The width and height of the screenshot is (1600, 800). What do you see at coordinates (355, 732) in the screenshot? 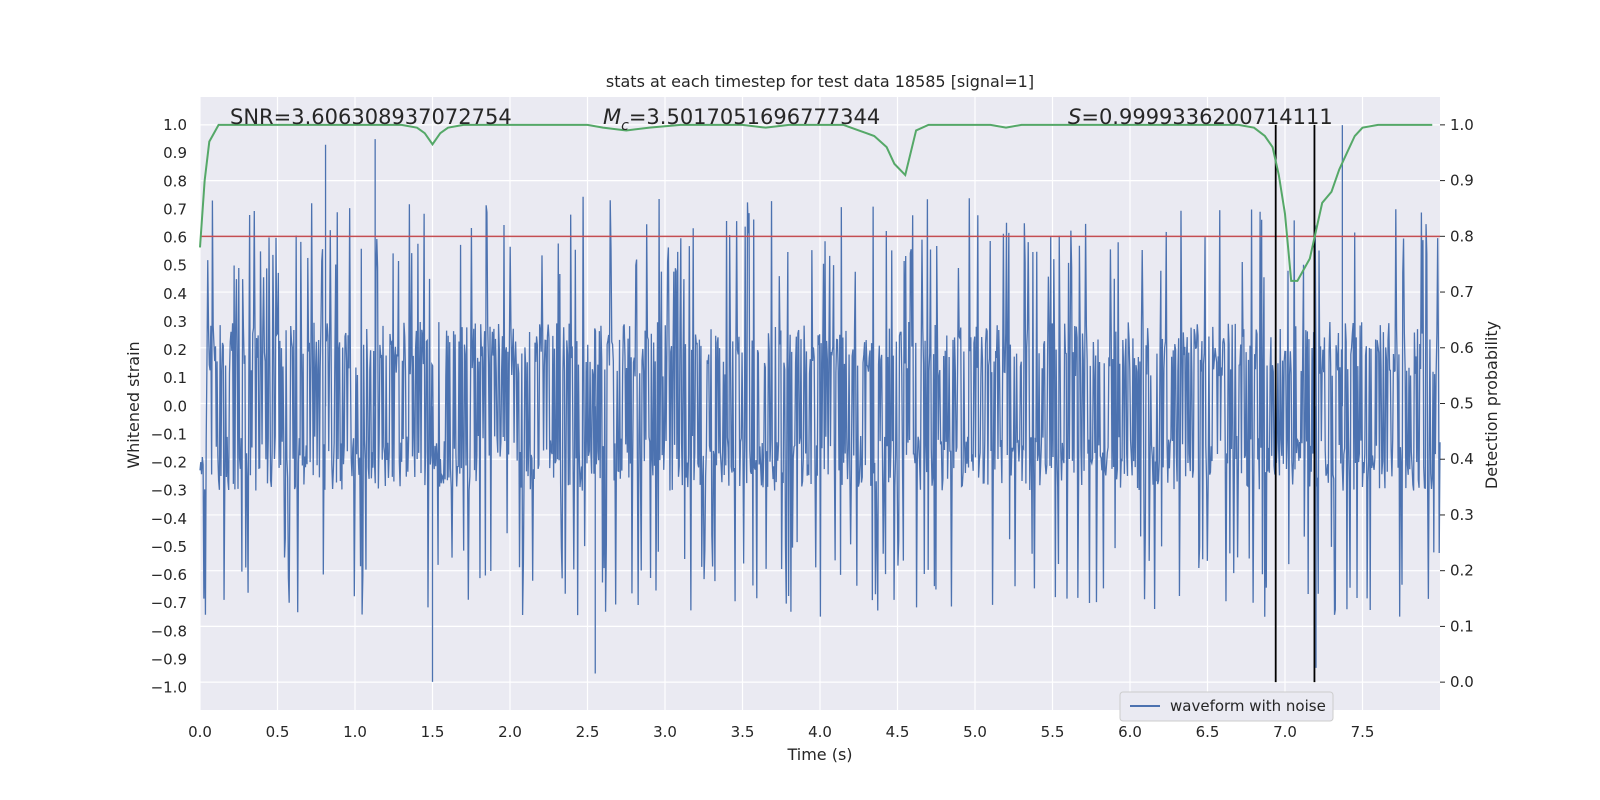
I see `x-tick-label: 1.0` at bounding box center [355, 732].